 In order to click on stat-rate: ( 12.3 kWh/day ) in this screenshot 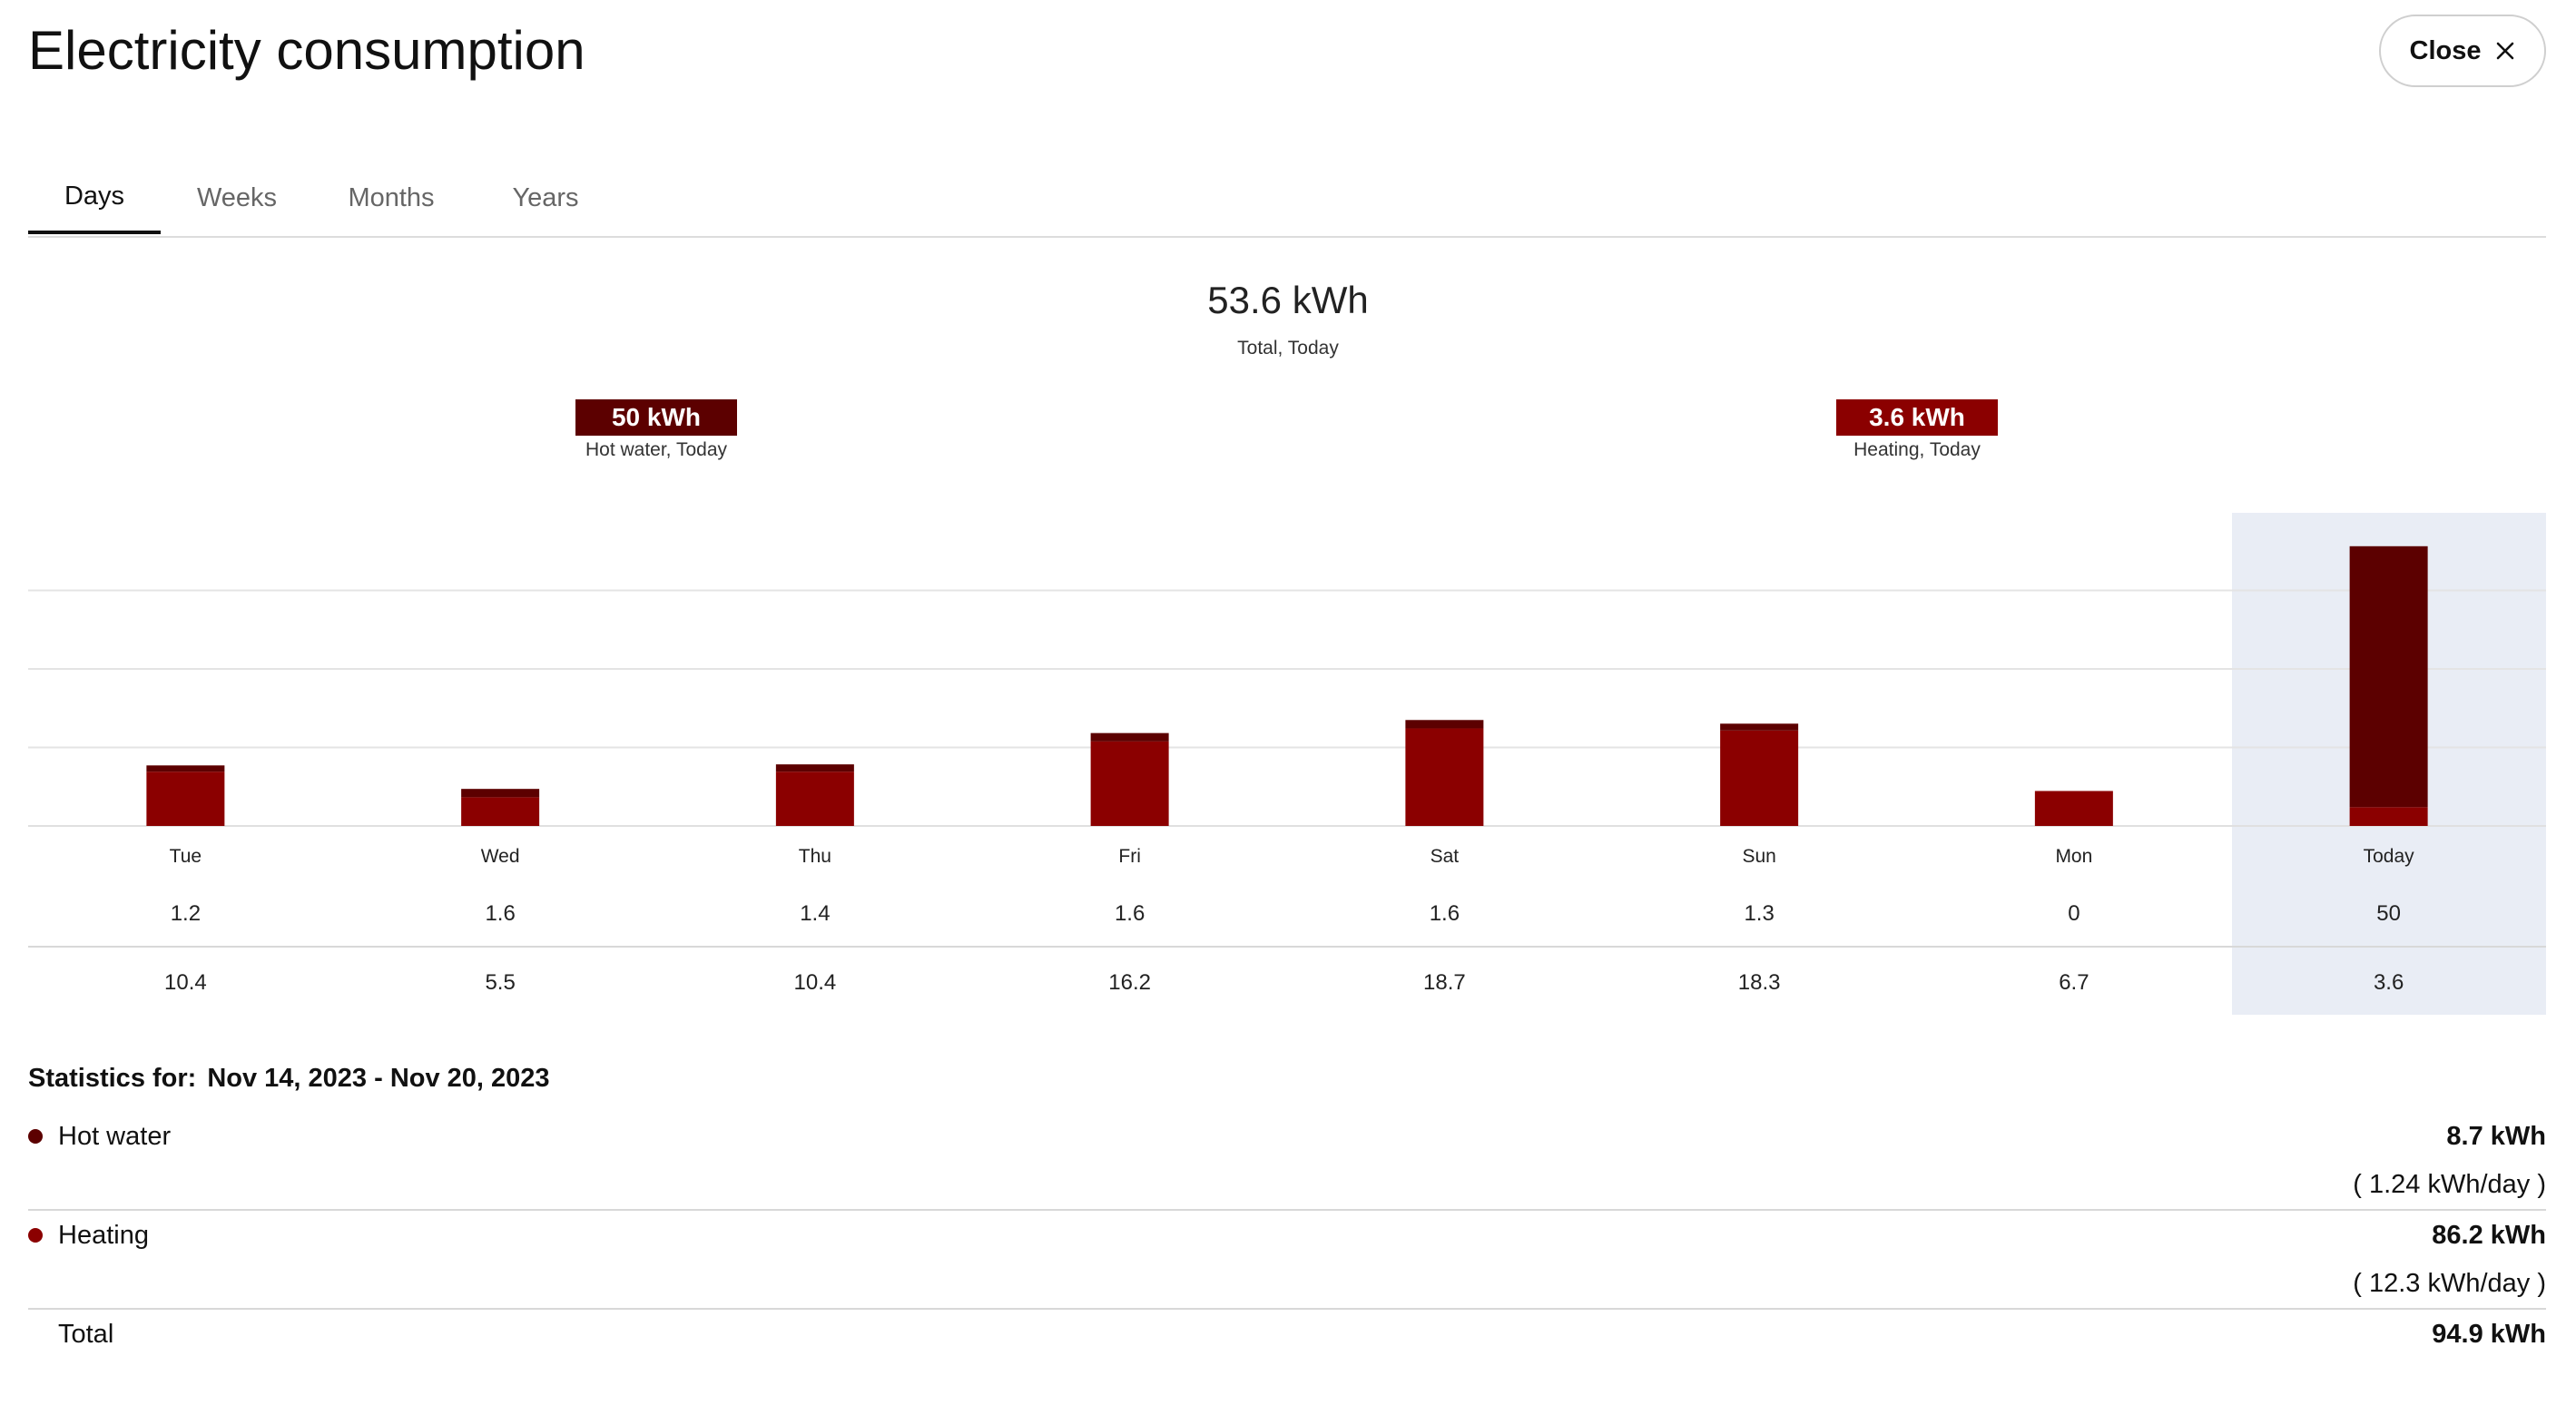, I will do `click(2449, 1284)`.